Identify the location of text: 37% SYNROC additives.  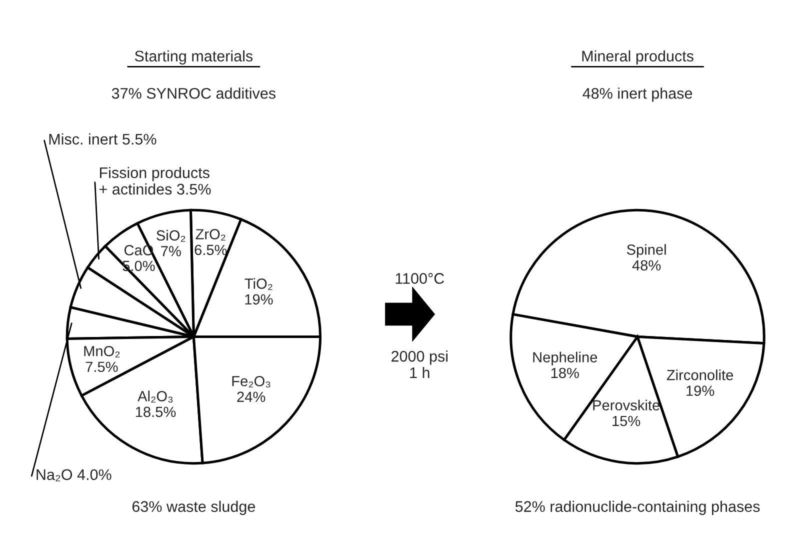
(194, 93).